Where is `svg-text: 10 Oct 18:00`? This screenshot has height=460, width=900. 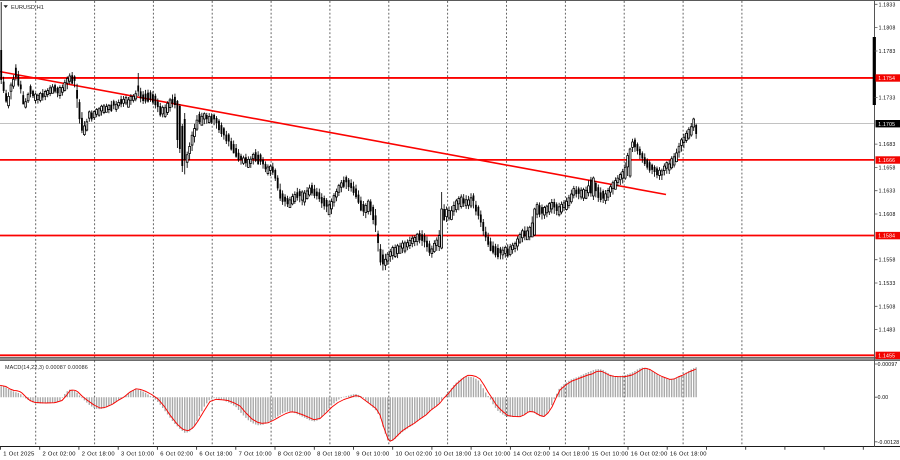 svg-text: 10 Oct 18:00 is located at coordinates (453, 454).